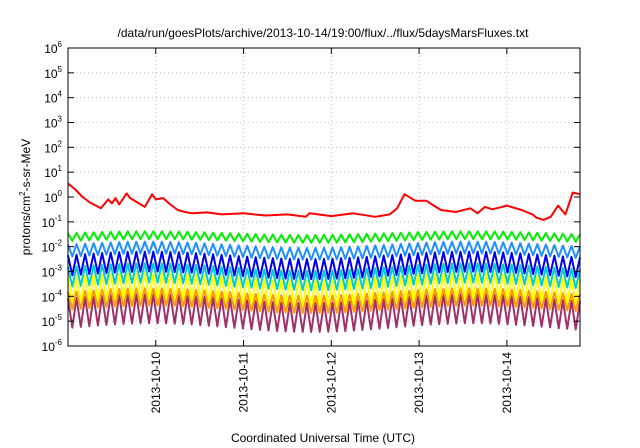  Describe the element at coordinates (156, 383) in the screenshot. I see `x-tick-label: 2013-10-10` at that location.